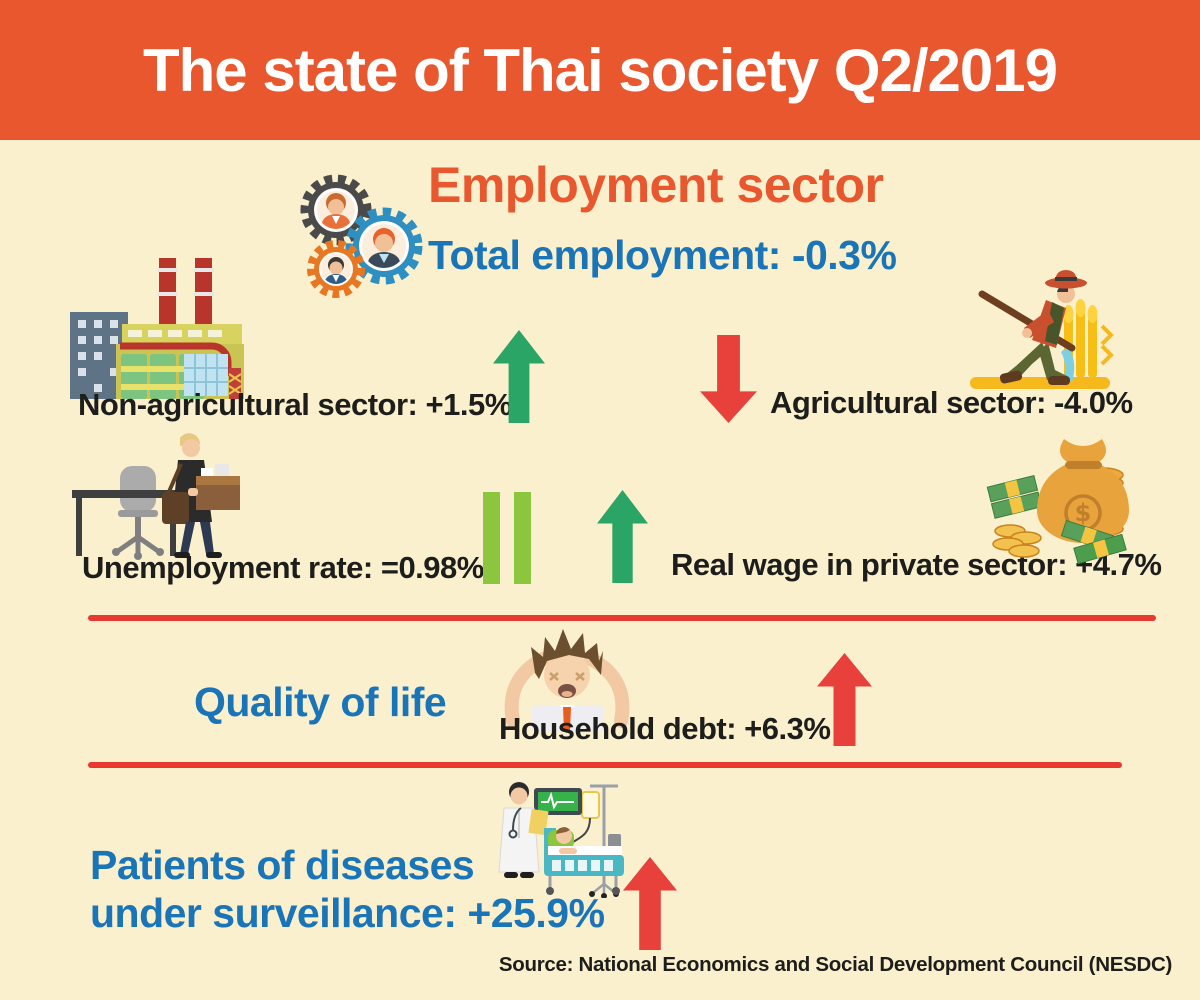 Image resolution: width=1200 pixels, height=1000 pixels. Describe the element at coordinates (320, 702) in the screenshot. I see `quality-of-life-heading: Quality of life` at that location.